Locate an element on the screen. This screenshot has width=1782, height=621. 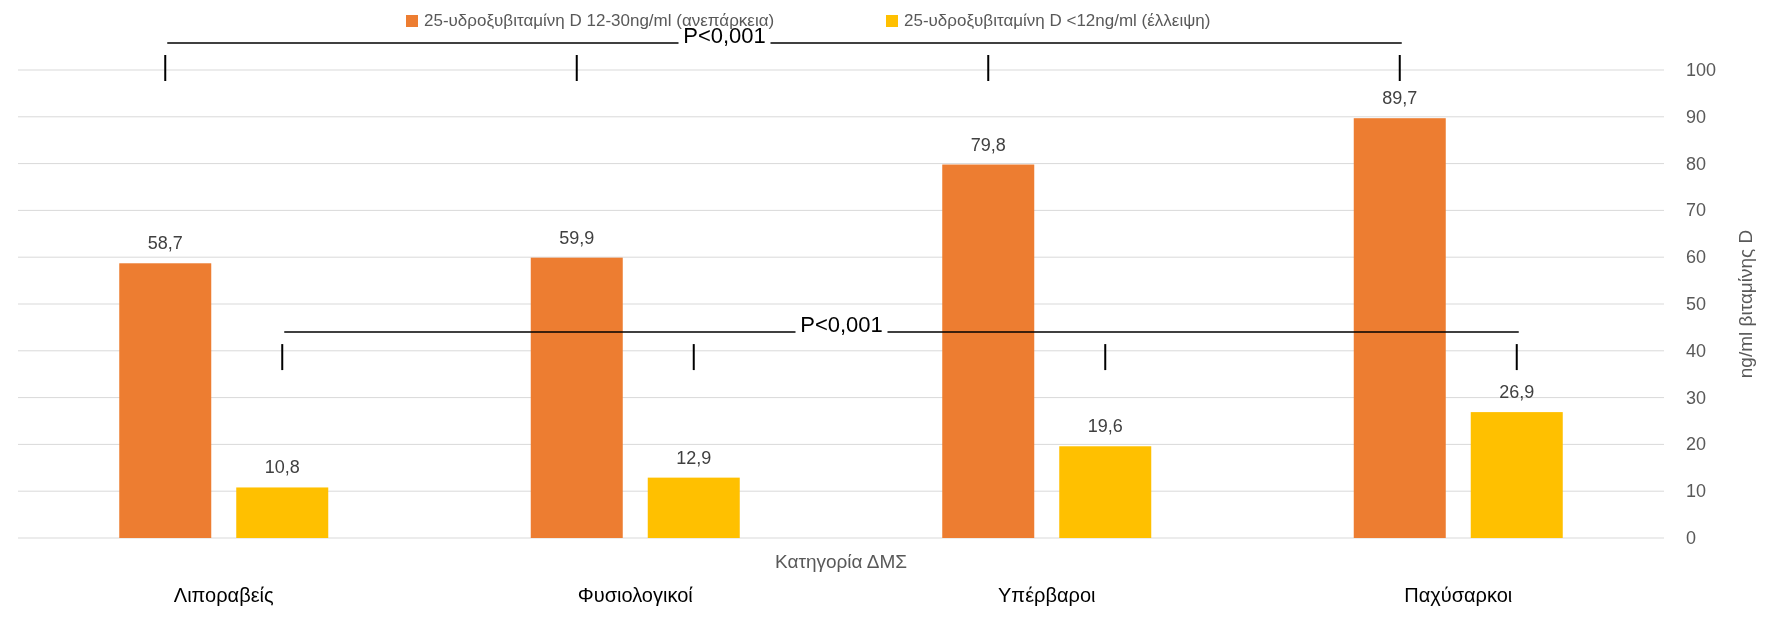
y-tick-label: 90 is located at coordinates (1696, 116).